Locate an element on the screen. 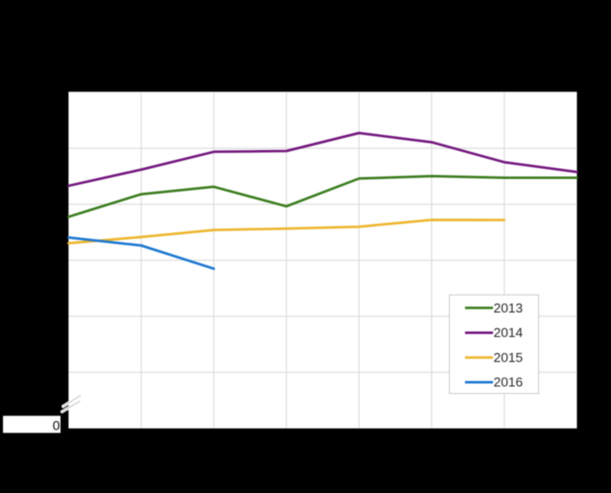 The height and width of the screenshot is (493, 611). svg-text: 2016 is located at coordinates (508, 382).